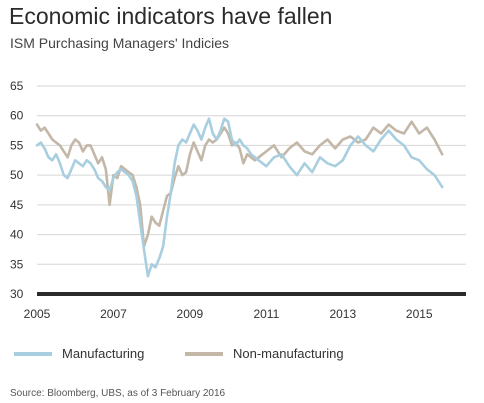 This screenshot has height=403, width=484. What do you see at coordinates (37, 314) in the screenshot?
I see `x-tick-label: 2005` at bounding box center [37, 314].